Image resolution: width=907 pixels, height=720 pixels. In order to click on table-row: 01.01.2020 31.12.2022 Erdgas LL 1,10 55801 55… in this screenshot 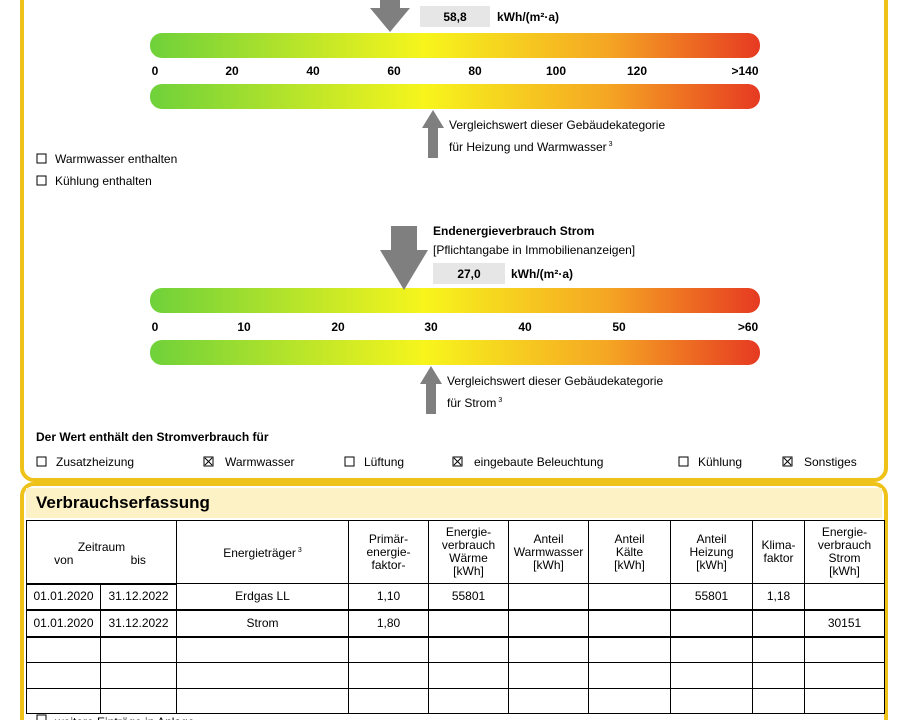, I will do `click(455, 597)`.